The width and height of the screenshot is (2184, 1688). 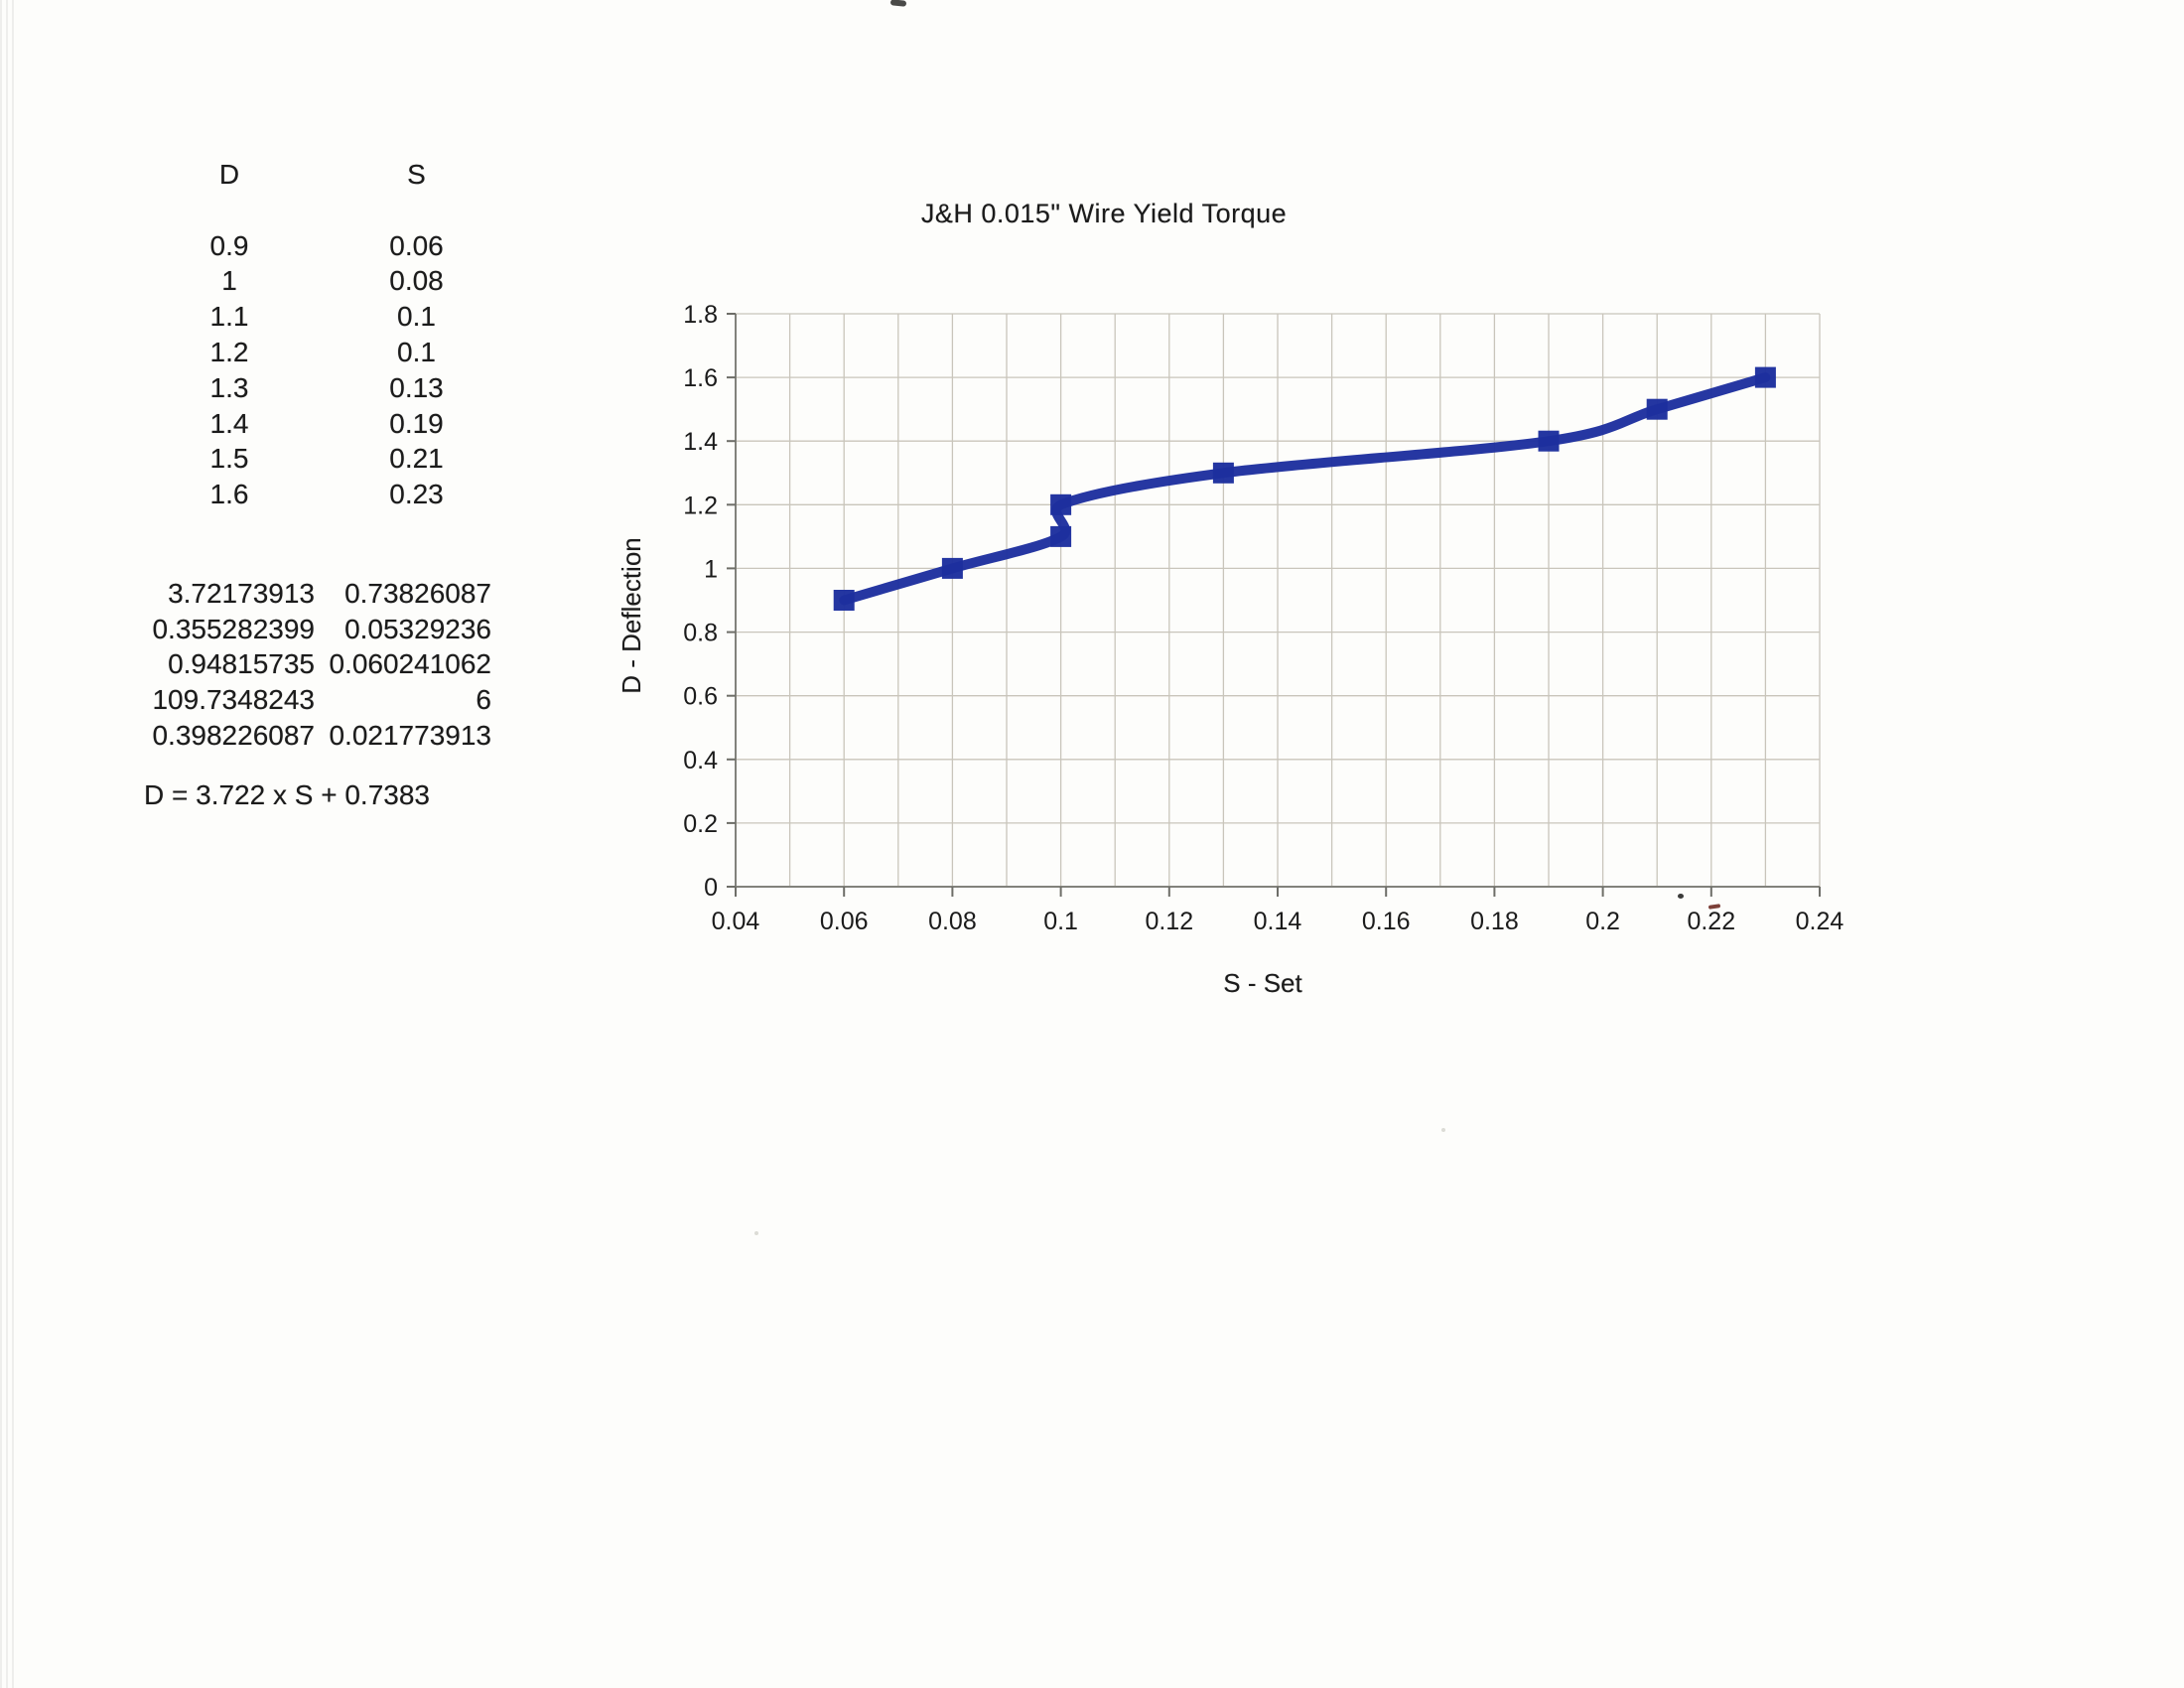 I want to click on x-tick-label: 0.04, so click(x=736, y=921).